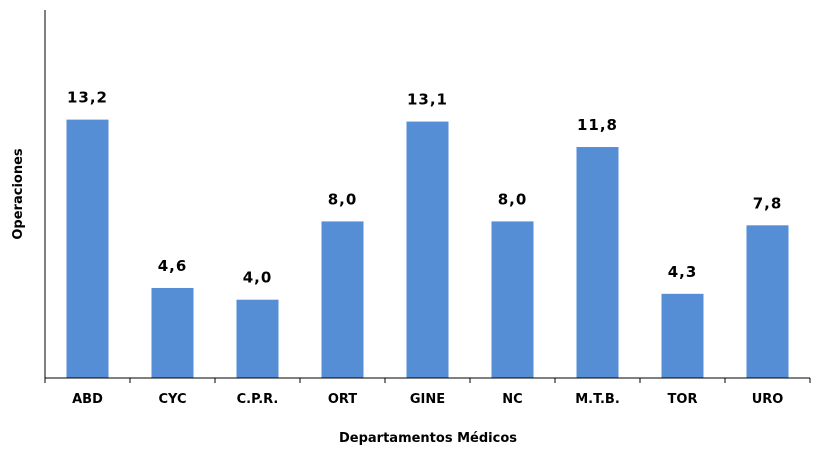 The height and width of the screenshot is (450, 821). What do you see at coordinates (597, 399) in the screenshot?
I see `x-tick-label: M.T.B.` at bounding box center [597, 399].